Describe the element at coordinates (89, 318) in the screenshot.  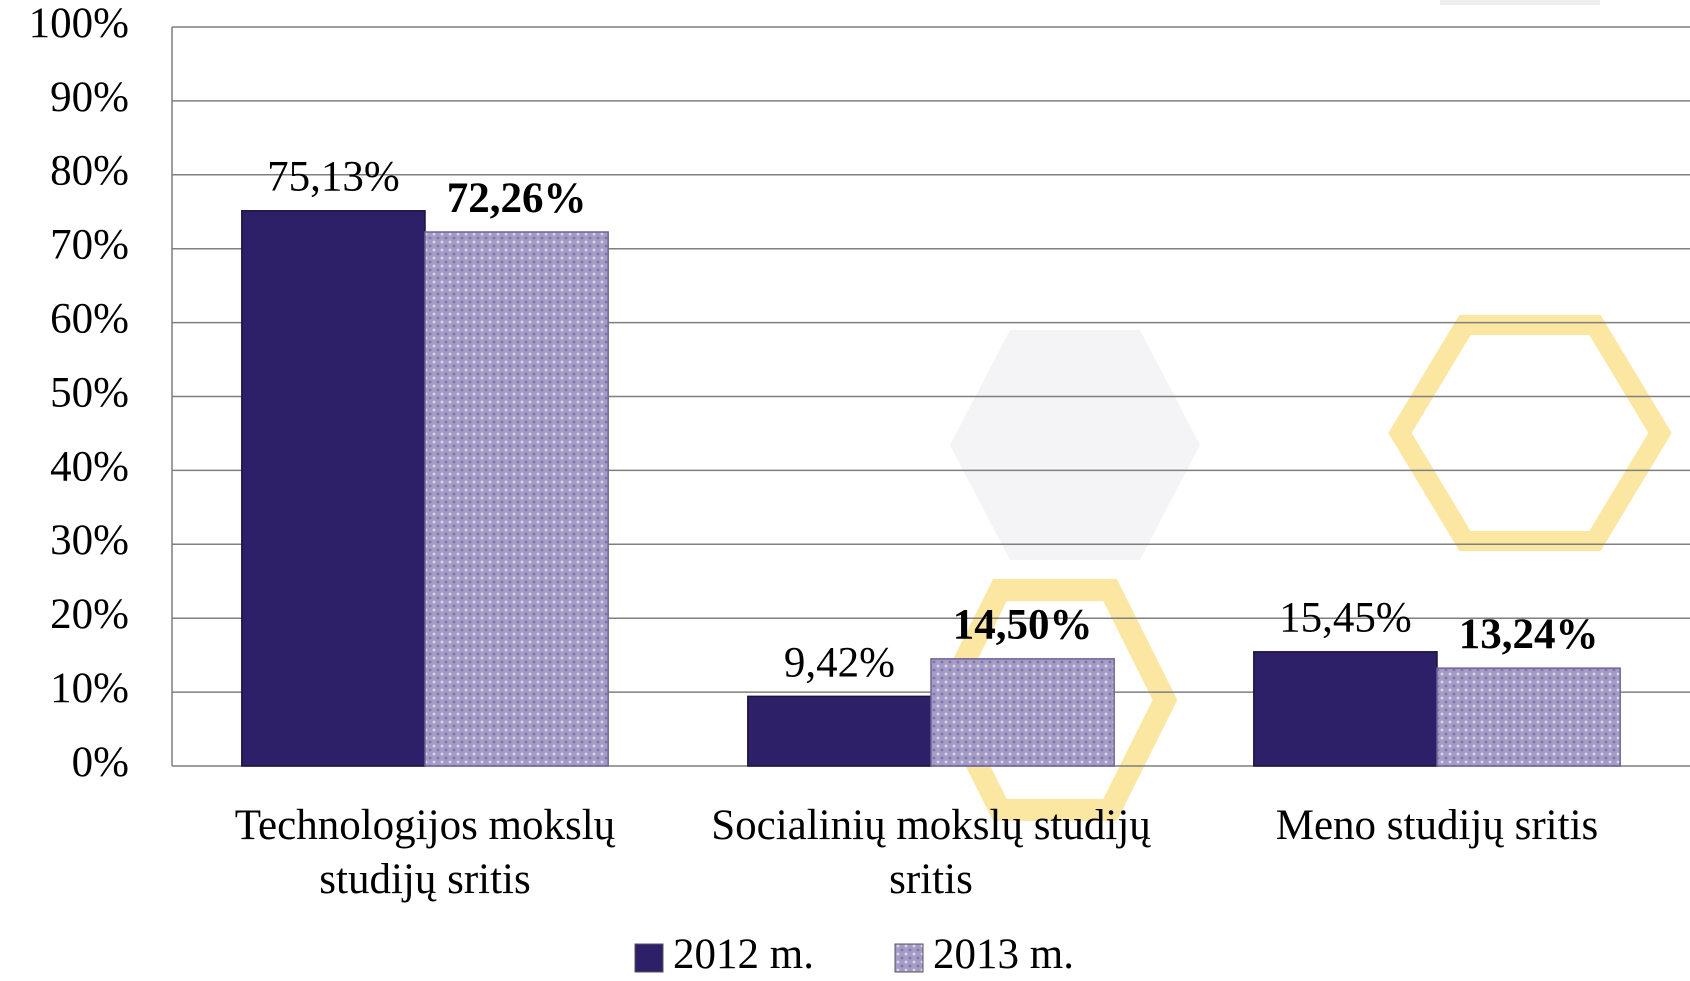
I see `y-tick-label: 60%` at that location.